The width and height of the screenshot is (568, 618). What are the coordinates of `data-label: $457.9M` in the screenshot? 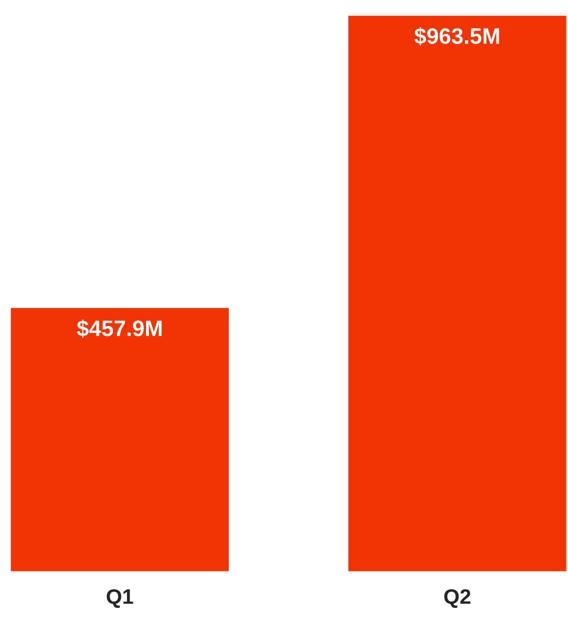 It's located at (119, 329).